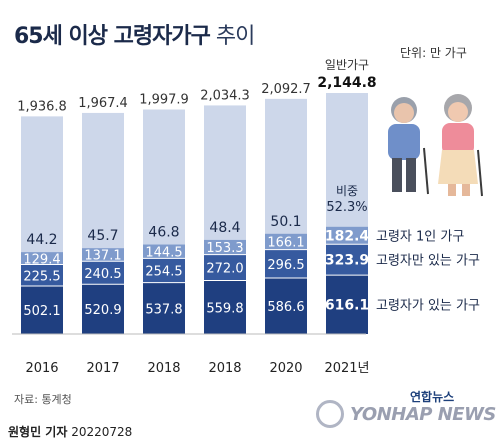 The width and height of the screenshot is (500, 445). I want to click on unit-label: 단위: 만 가구, so click(433, 53).